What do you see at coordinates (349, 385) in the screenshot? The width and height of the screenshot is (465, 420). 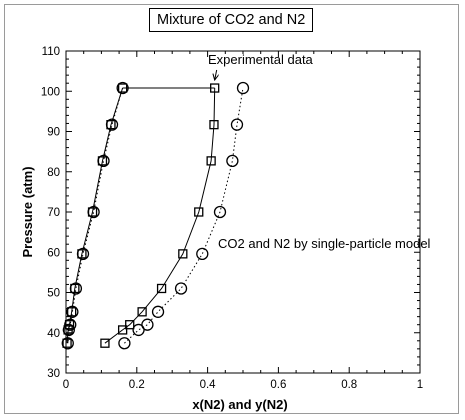 I see `x-tick-label: 0.8` at bounding box center [349, 385].